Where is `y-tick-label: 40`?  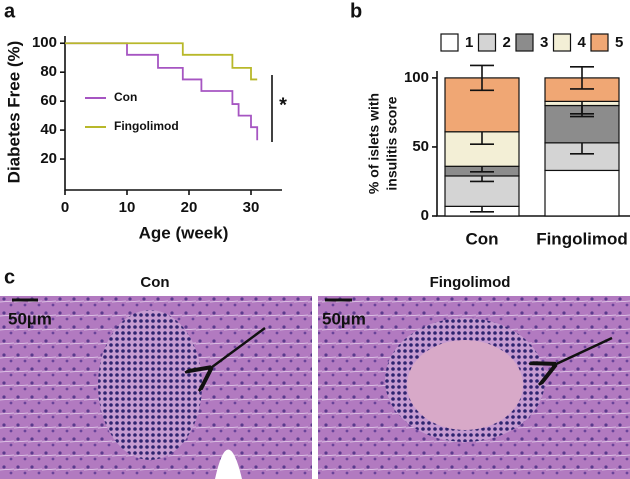 y-tick-label: 40 is located at coordinates (48, 129).